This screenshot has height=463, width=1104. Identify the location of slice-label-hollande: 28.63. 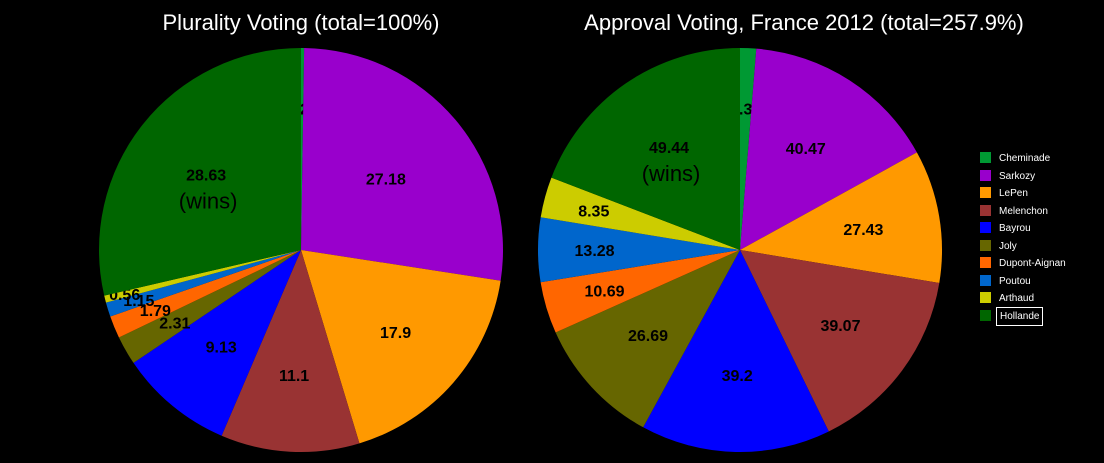
(206, 176).